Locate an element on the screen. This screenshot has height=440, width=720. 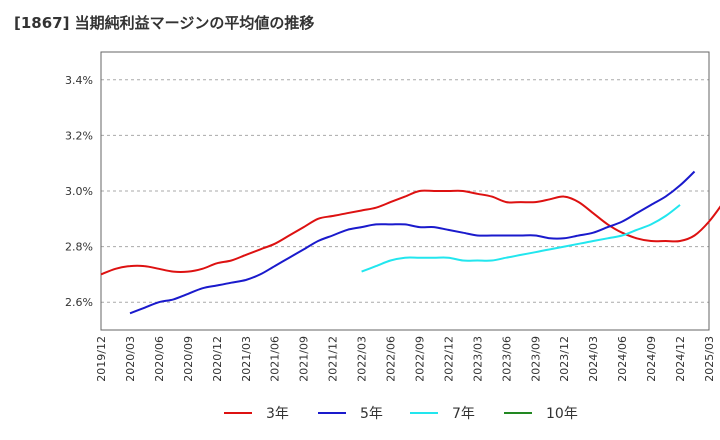
chart-title: [1867] 当期純利益マージンの平均値の推移 is located at coordinates (164, 23).